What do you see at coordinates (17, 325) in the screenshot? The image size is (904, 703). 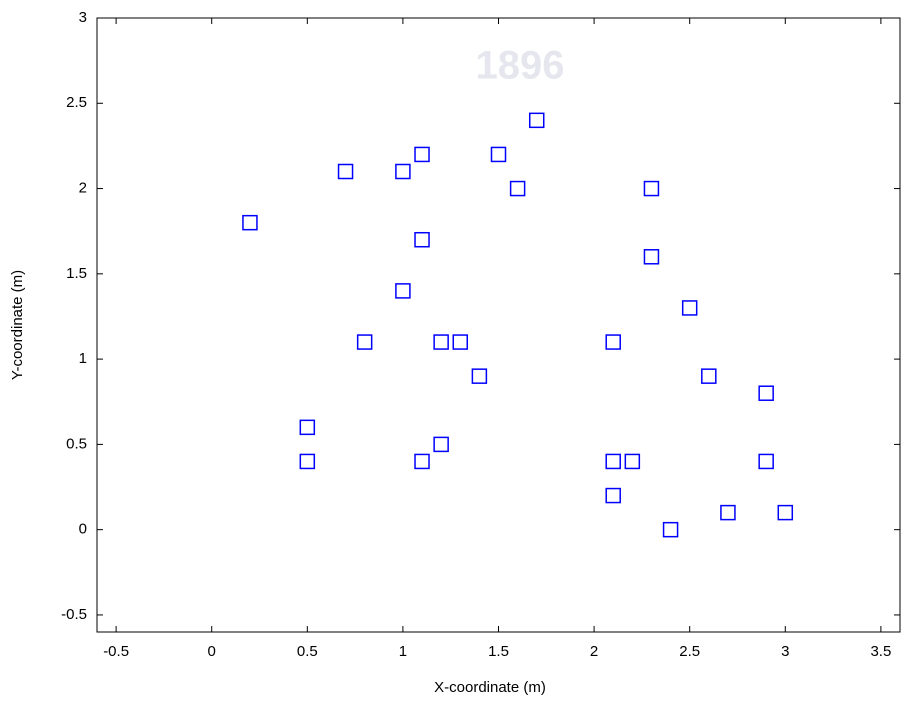 I see `y-axis-label: Y-coordinate (m)` at bounding box center [17, 325].